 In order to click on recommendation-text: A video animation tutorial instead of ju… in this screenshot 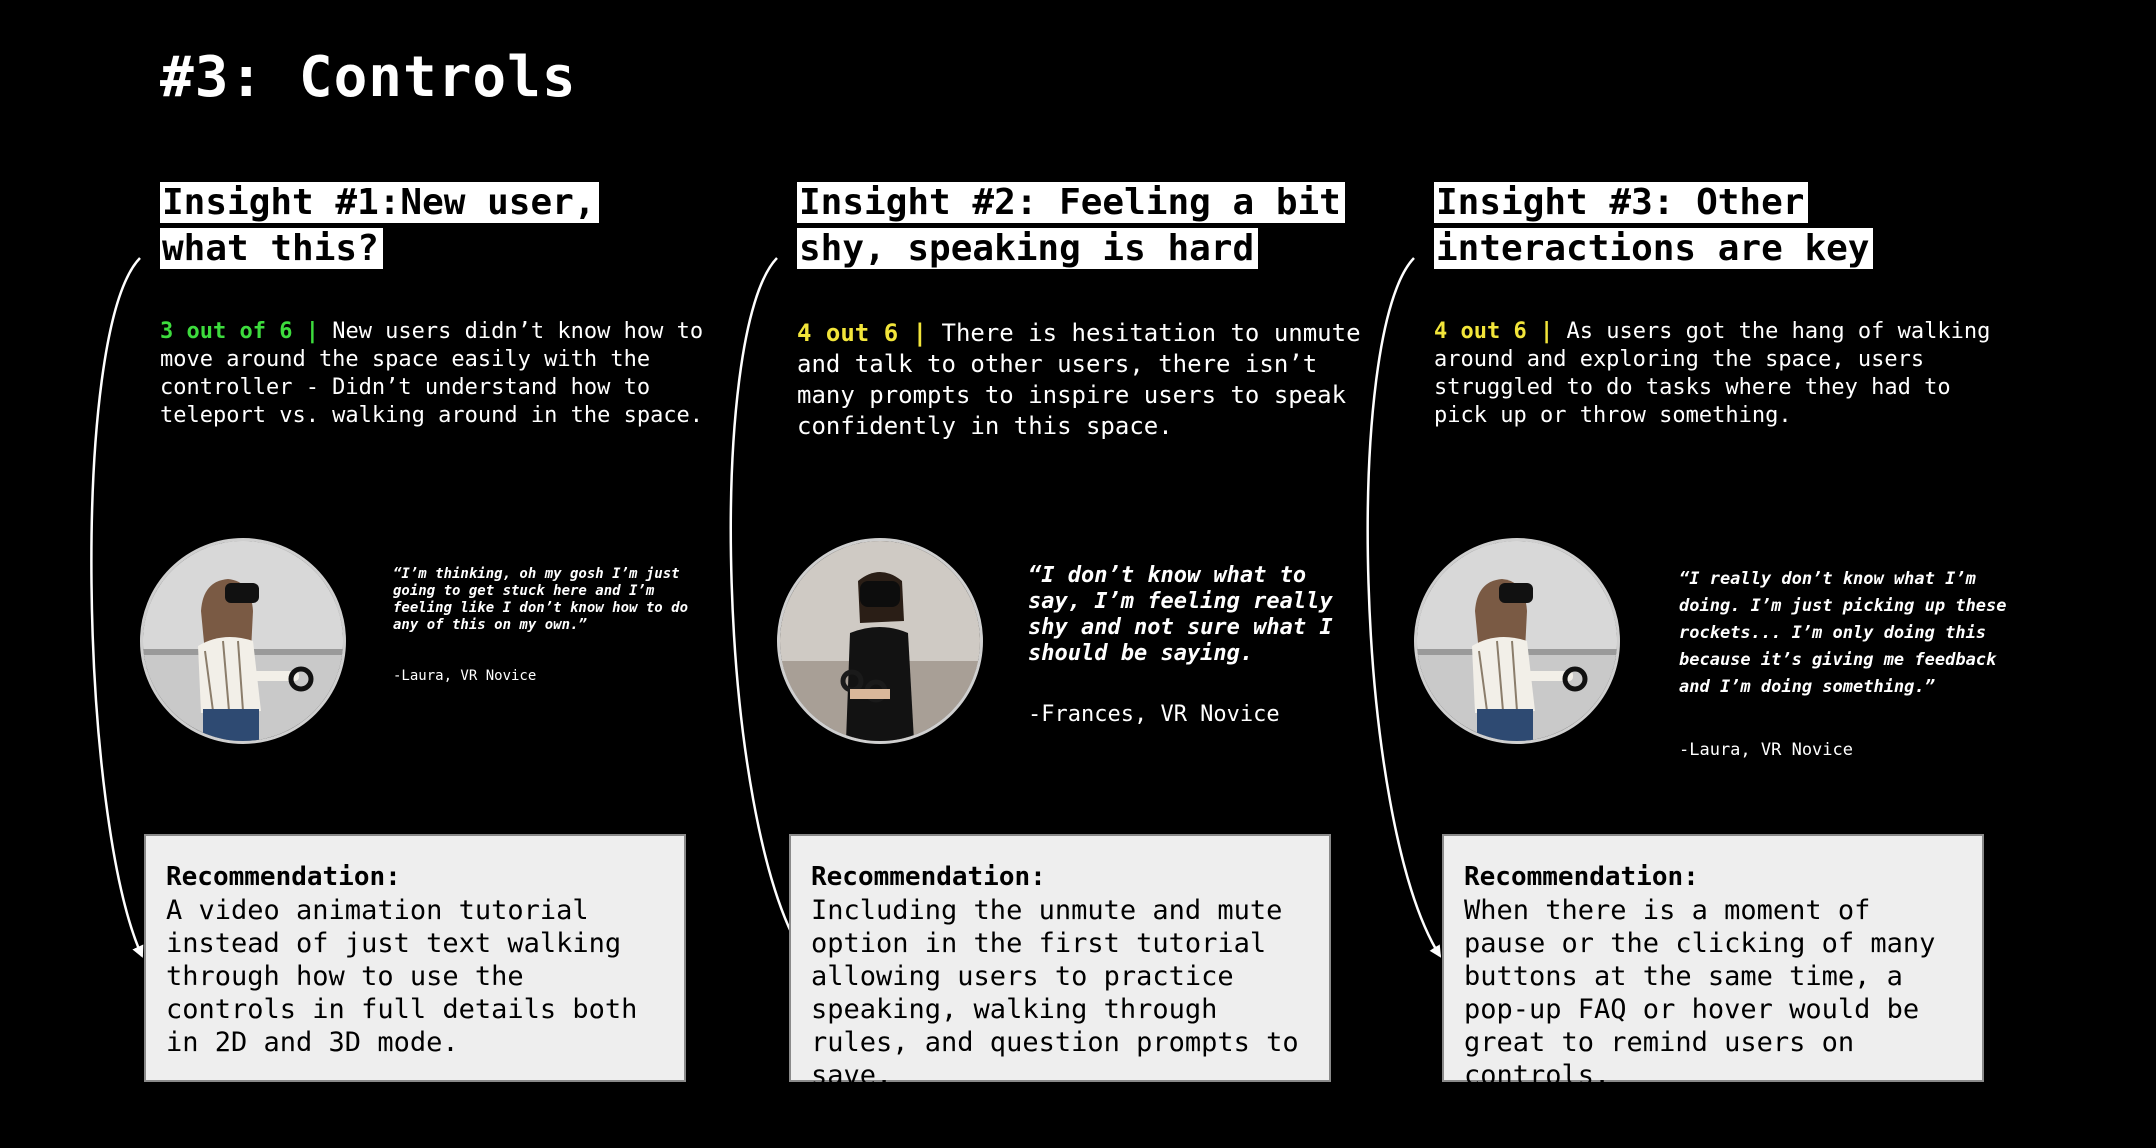, I will do `click(402, 976)`.